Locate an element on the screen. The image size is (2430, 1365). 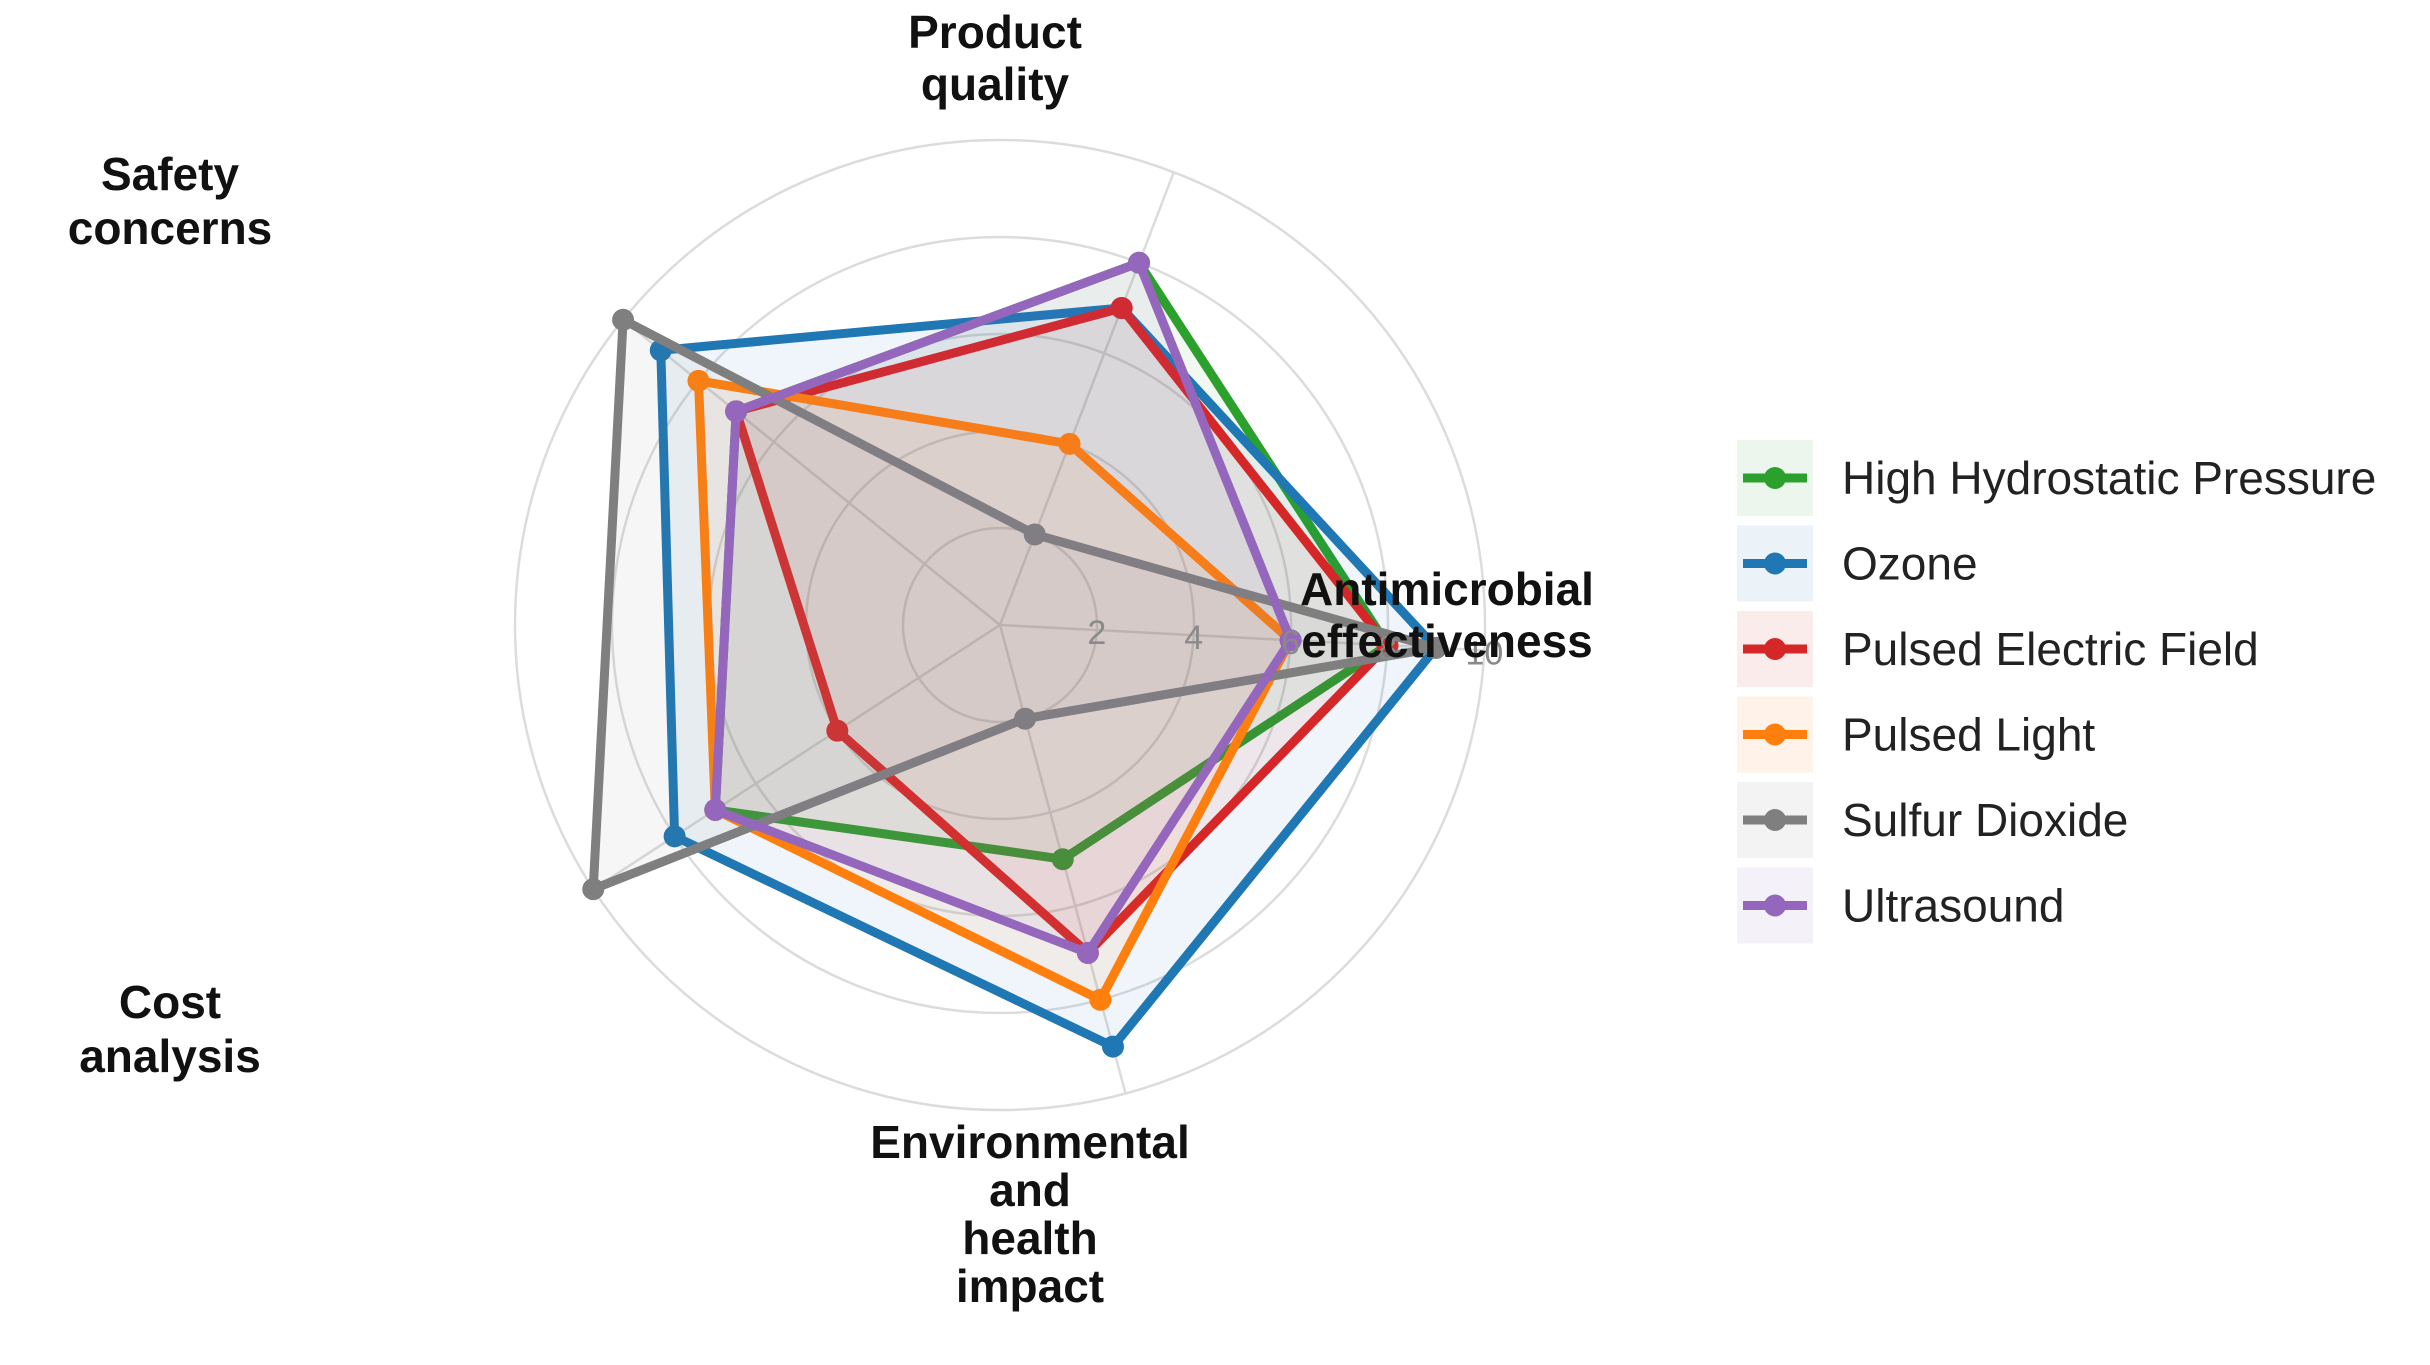
grid-ring is located at coordinates (1000, 625).